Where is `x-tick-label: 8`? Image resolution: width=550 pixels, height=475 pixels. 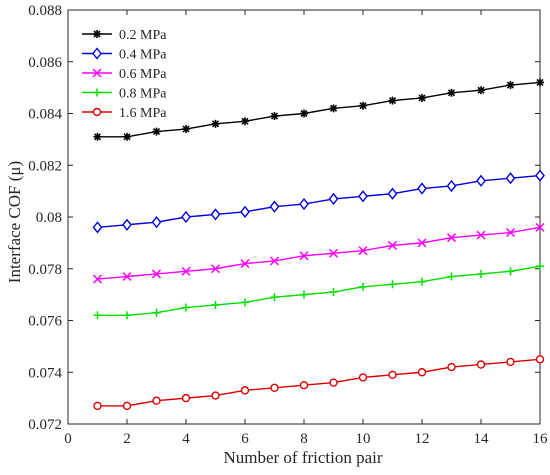 x-tick-label: 8 is located at coordinates (304, 439).